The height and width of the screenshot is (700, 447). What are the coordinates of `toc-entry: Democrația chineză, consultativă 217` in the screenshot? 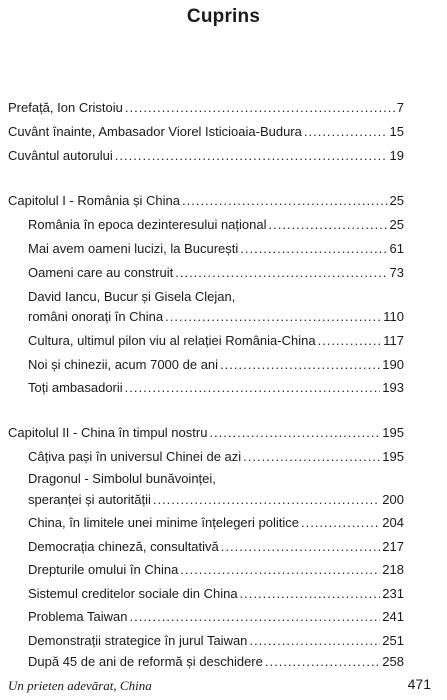 It's located at (216, 547).